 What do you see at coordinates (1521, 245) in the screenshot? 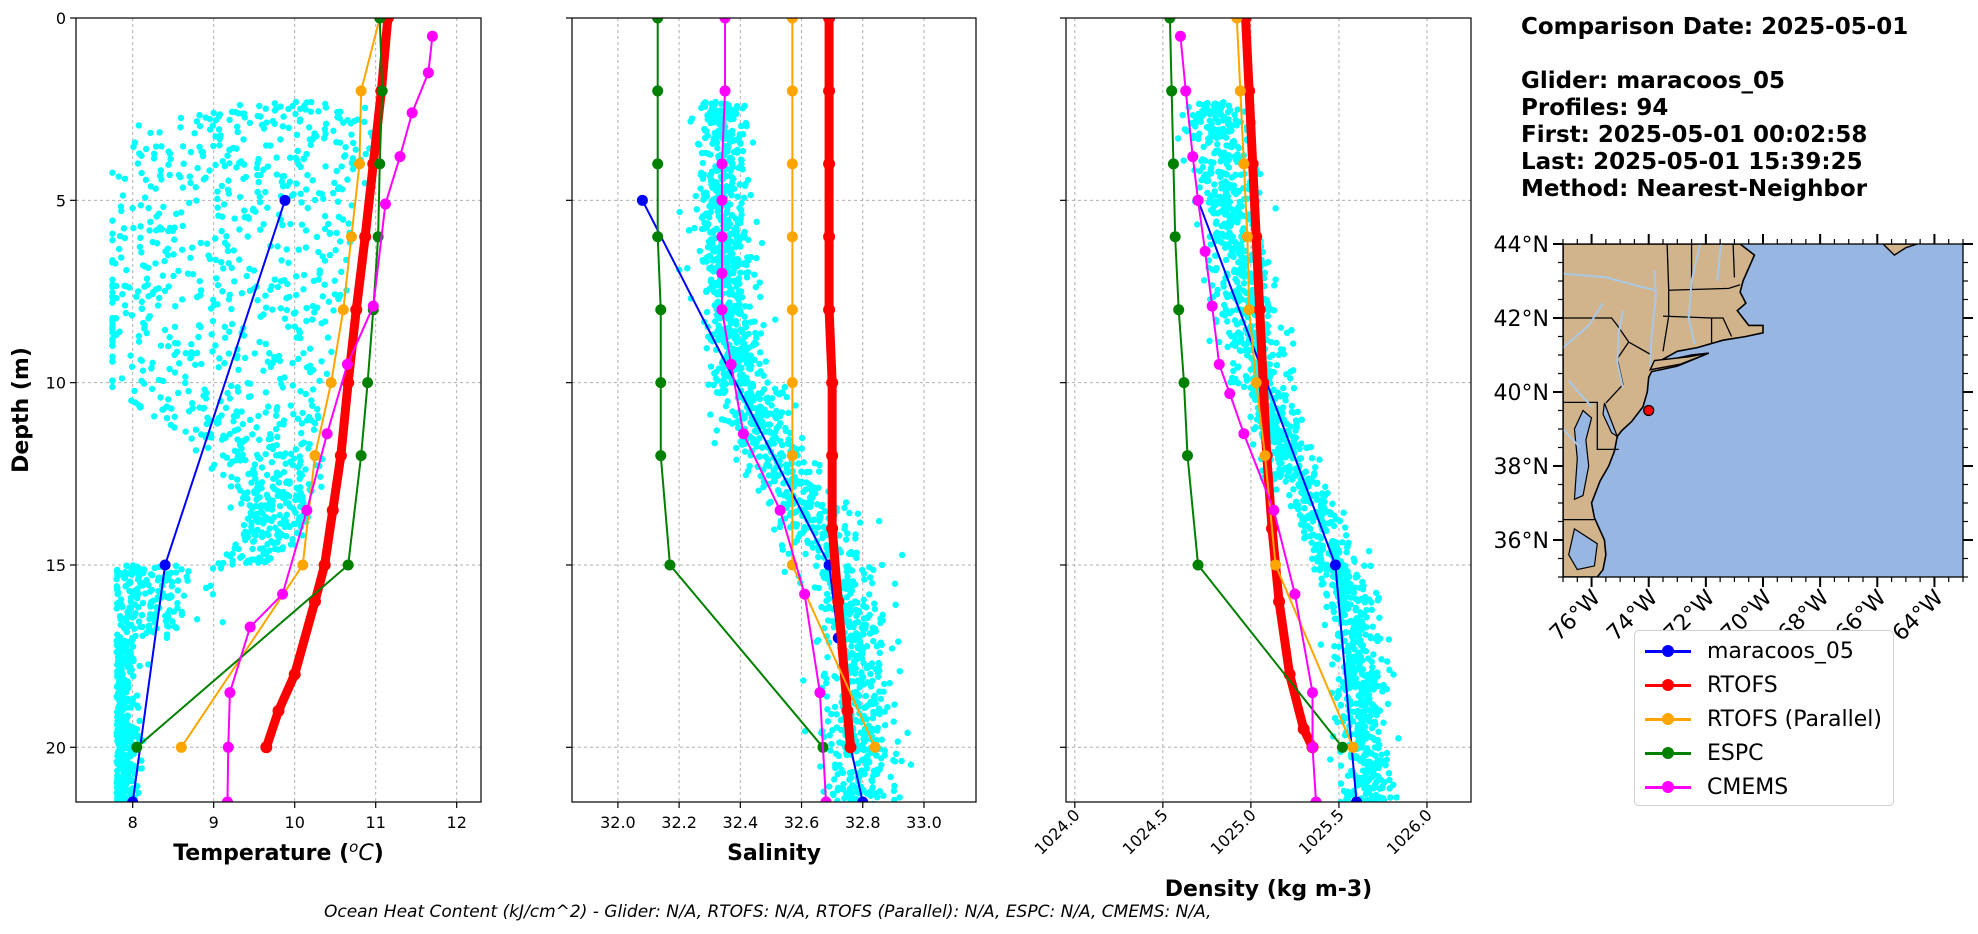
I see `map-lat-label: 44°N` at bounding box center [1521, 245].